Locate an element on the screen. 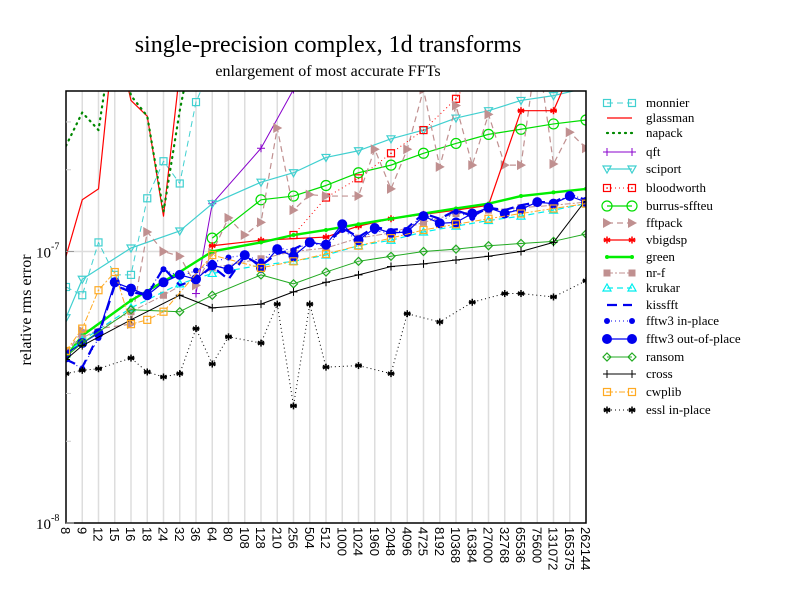 The width and height of the screenshot is (792, 612). chart-title: single-precision complex, 1d transforms is located at coordinates (328, 45).